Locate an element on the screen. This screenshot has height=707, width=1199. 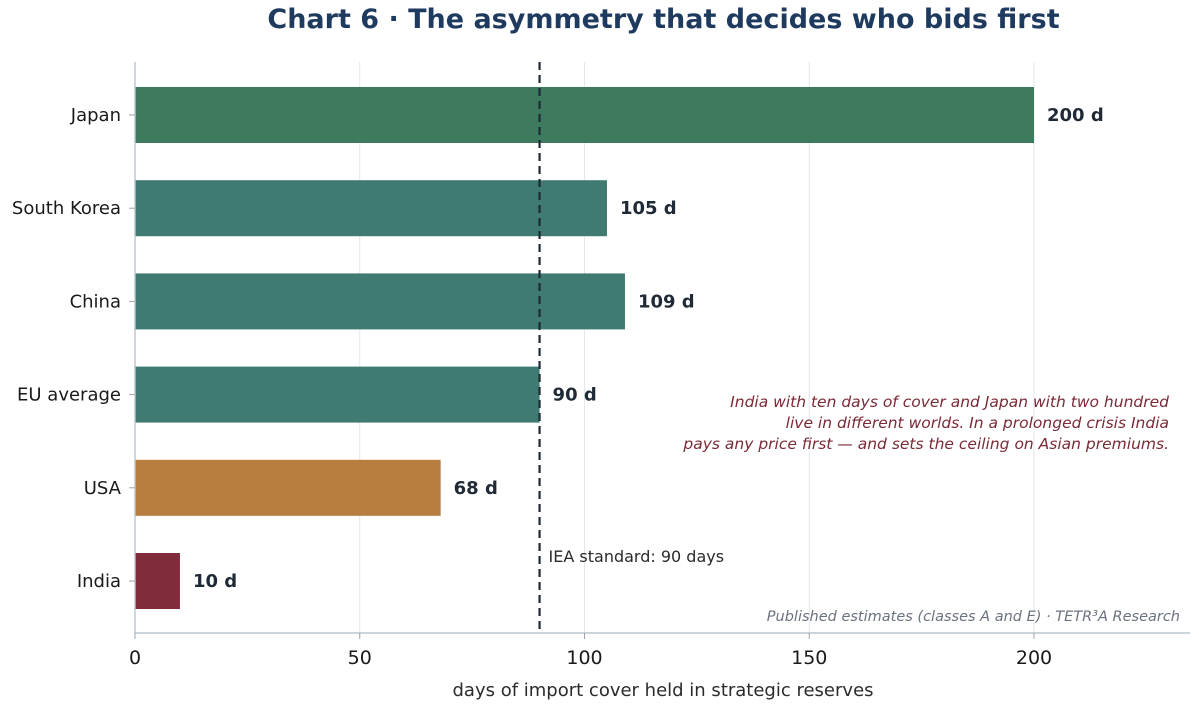
data-label: 105 d is located at coordinates (648, 208).